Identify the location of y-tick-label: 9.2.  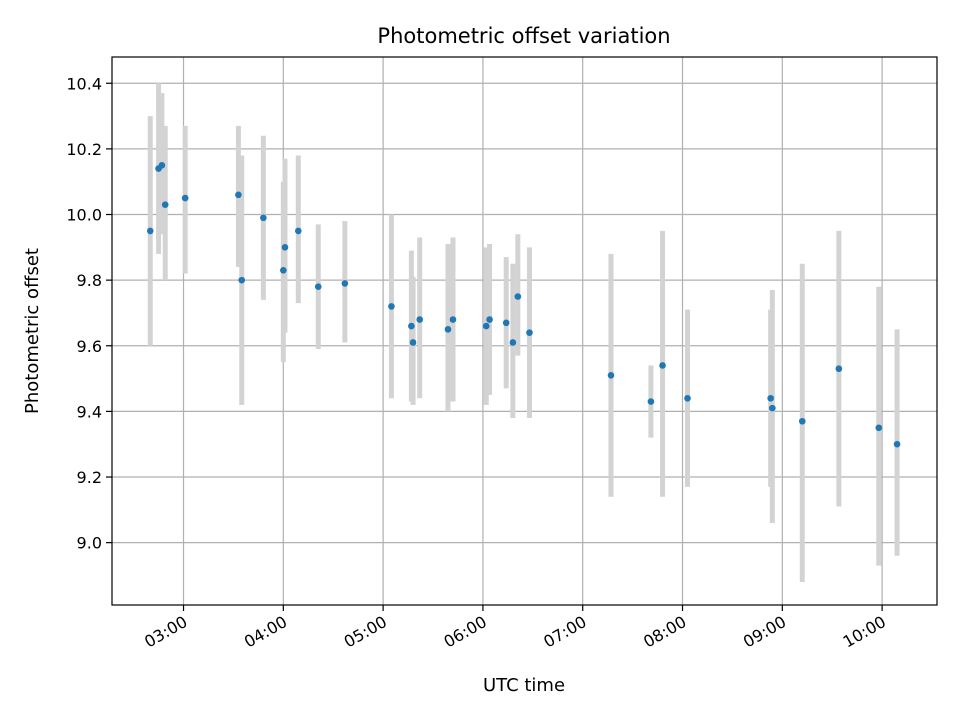
(89, 477).